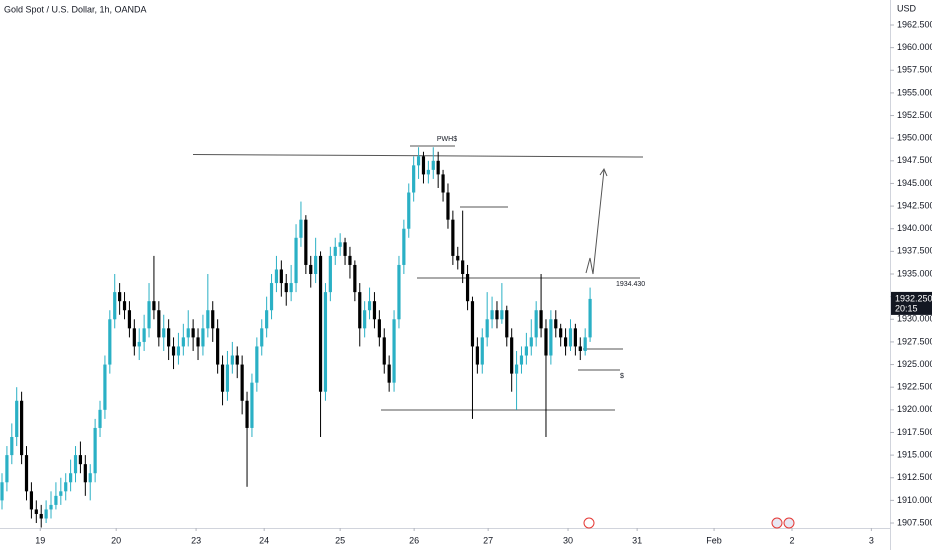  What do you see at coordinates (418, 156) in the screenshot?
I see `trend-line` at bounding box center [418, 156].